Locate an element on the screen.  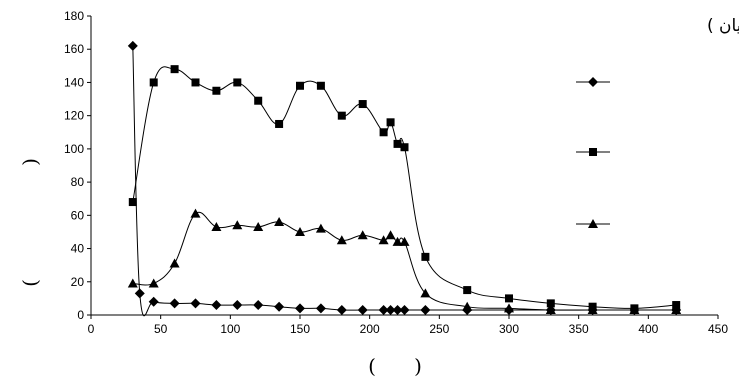
y-tick-label: 20 is located at coordinates (78, 282).